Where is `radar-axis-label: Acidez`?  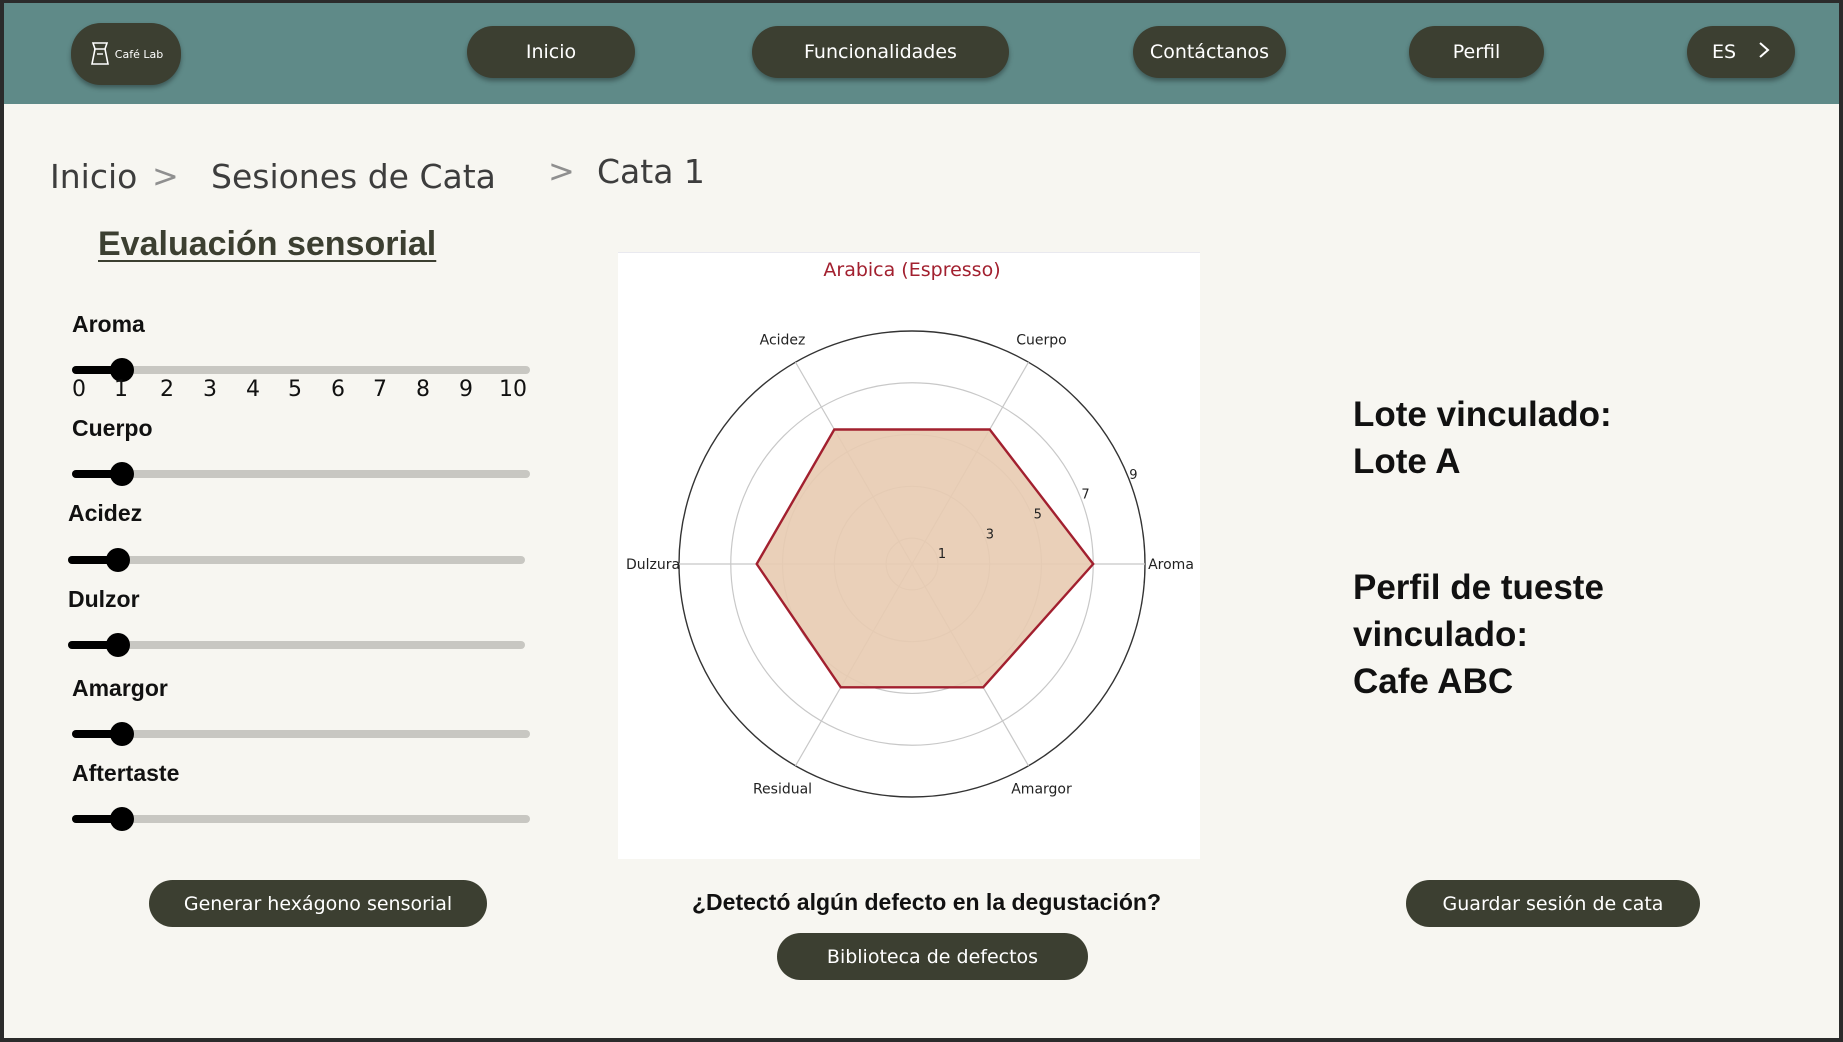
radar-axis-label: Acidez is located at coordinates (783, 341).